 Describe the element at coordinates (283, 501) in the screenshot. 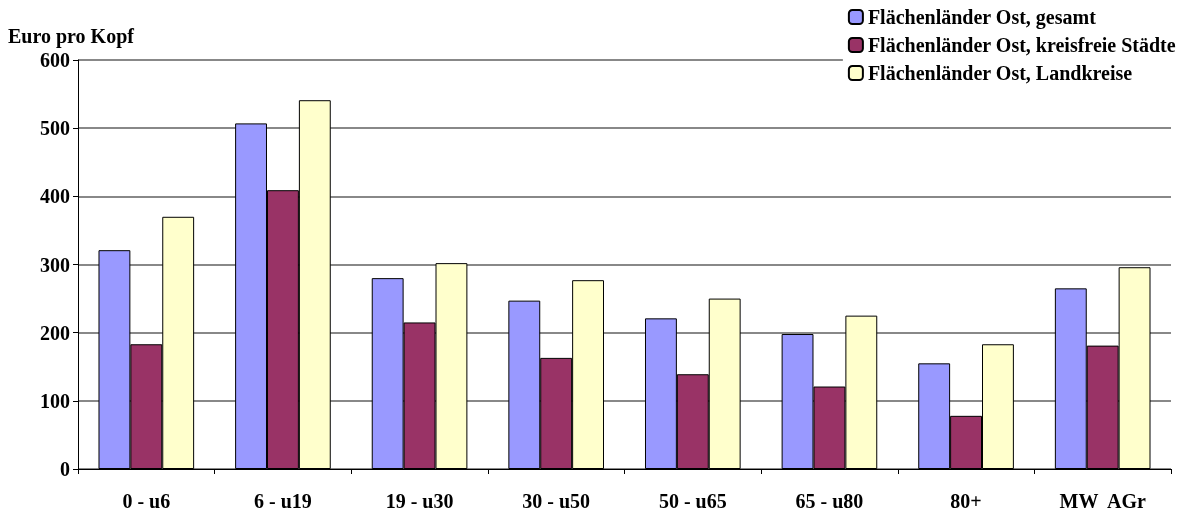

I see `x-tick-label: 6 - u19` at that location.